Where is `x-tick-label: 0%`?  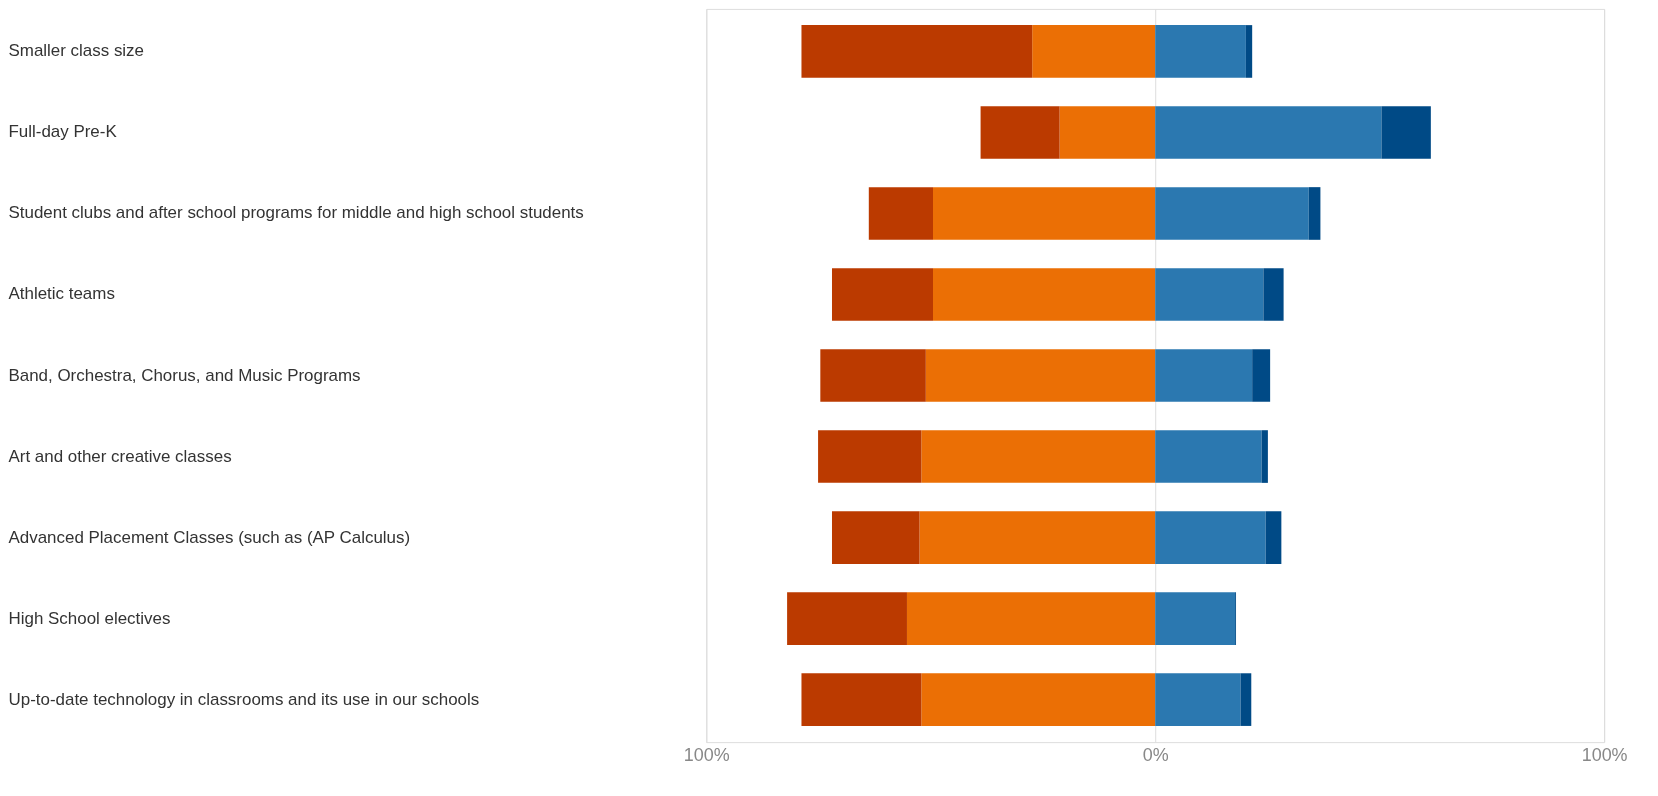
x-tick-label: 0% is located at coordinates (1155, 754).